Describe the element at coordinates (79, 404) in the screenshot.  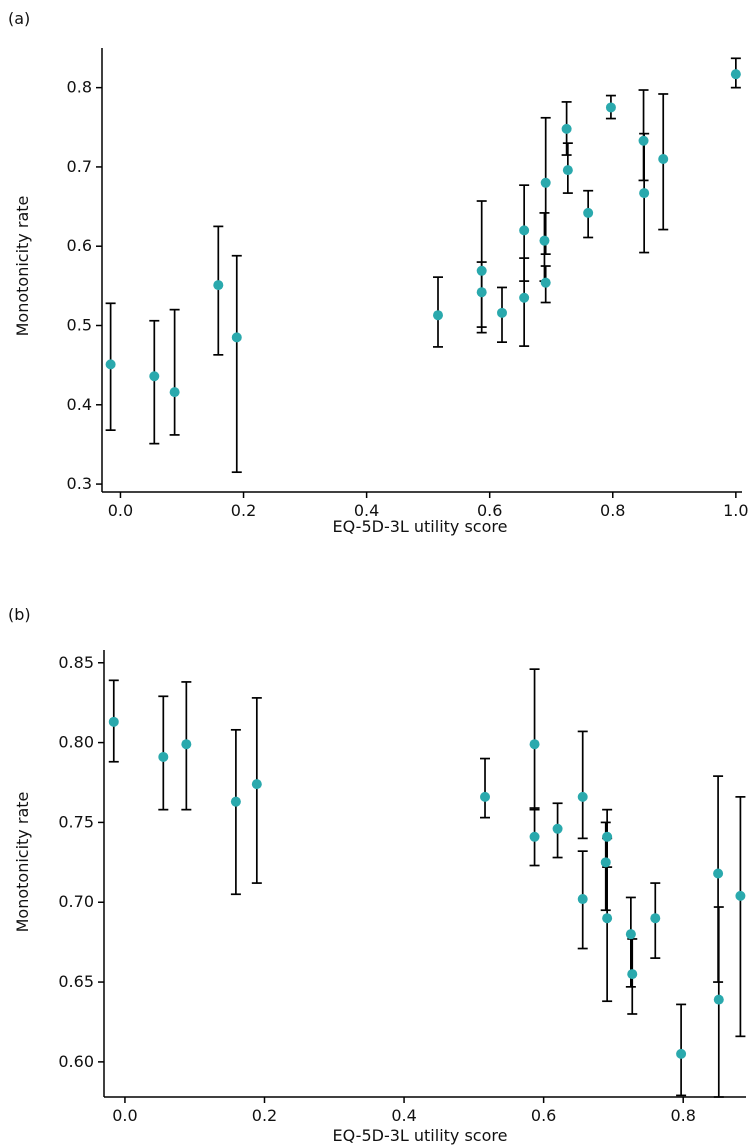
I see `y-tick-label: 0.4` at that location.